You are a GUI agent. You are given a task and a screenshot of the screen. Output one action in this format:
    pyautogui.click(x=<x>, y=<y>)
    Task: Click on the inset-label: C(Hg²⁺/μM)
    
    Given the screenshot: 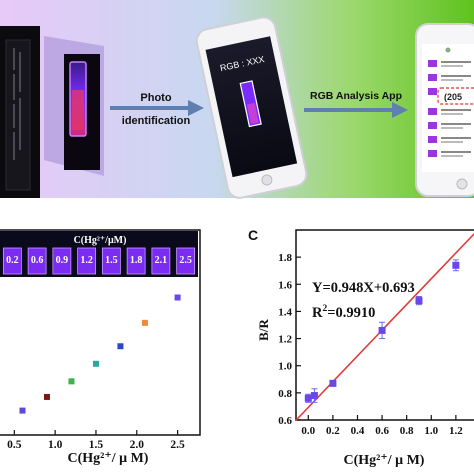 What is the action you would take?
    pyautogui.click(x=100, y=240)
    